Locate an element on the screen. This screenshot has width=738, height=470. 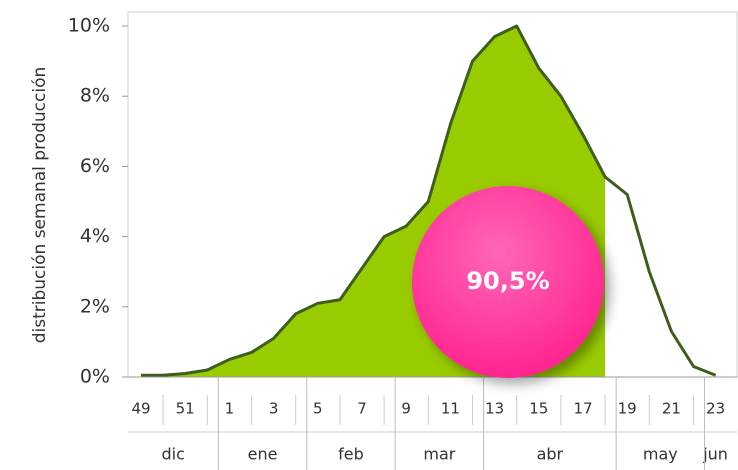
y-tick-label: 4% is located at coordinates (95, 236).